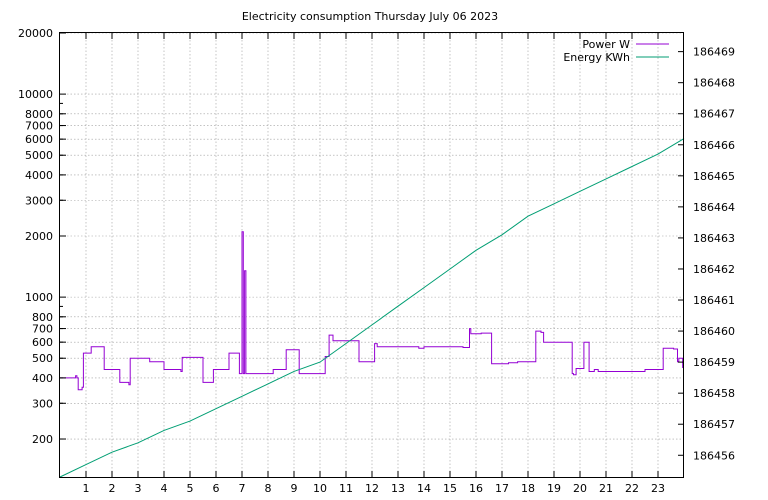 The height and width of the screenshot is (500, 768). What do you see at coordinates (372, 488) in the screenshot?
I see `x-tick-label: 12` at bounding box center [372, 488].